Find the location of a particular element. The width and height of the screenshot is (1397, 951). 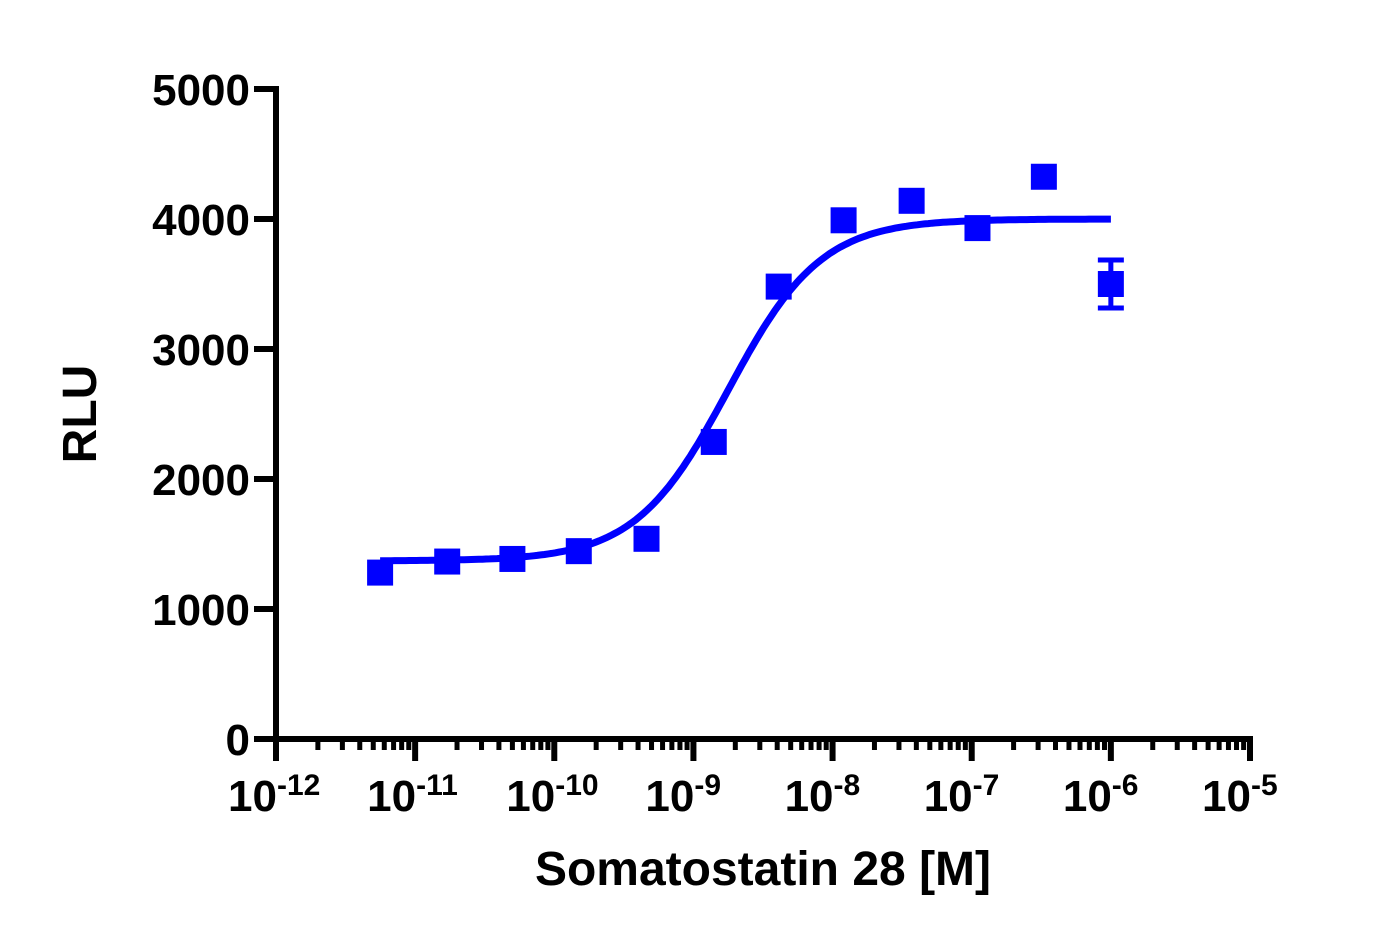

x-tick-label: 10⁻¹¹ is located at coordinates (412, 795).